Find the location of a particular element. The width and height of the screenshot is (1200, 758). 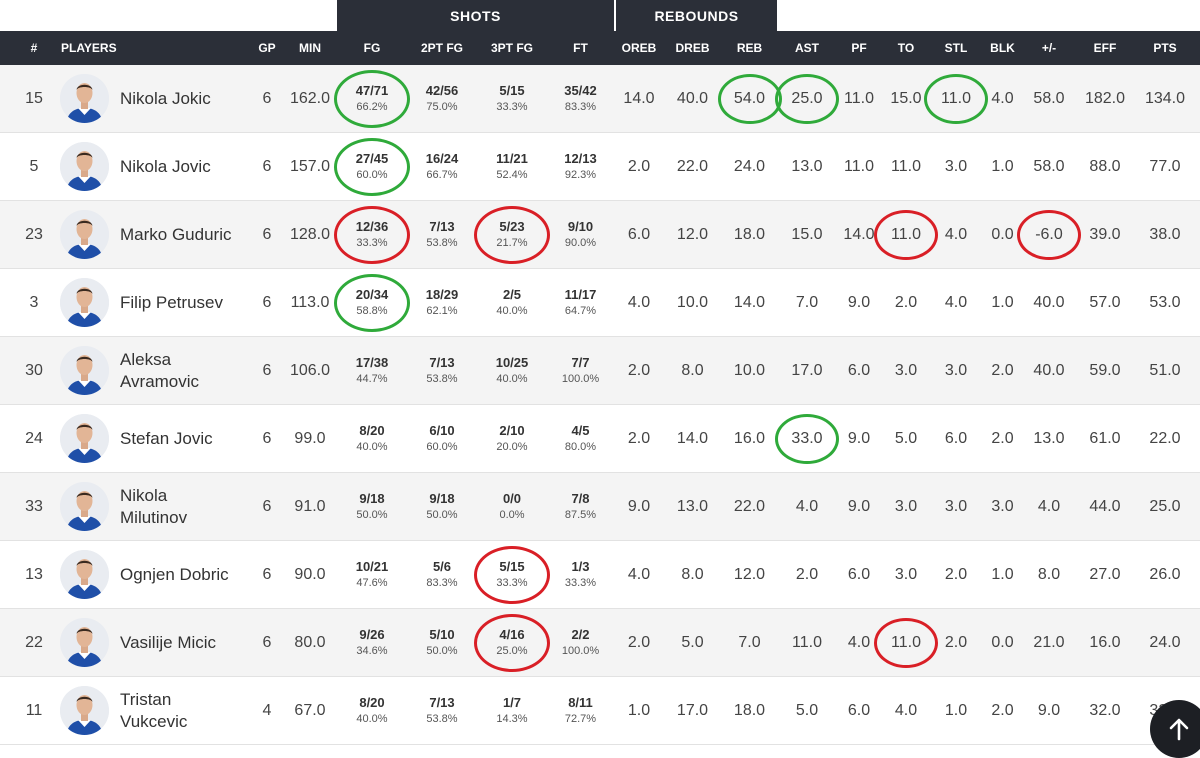

cell-pts: 38.0 is located at coordinates (1165, 234).